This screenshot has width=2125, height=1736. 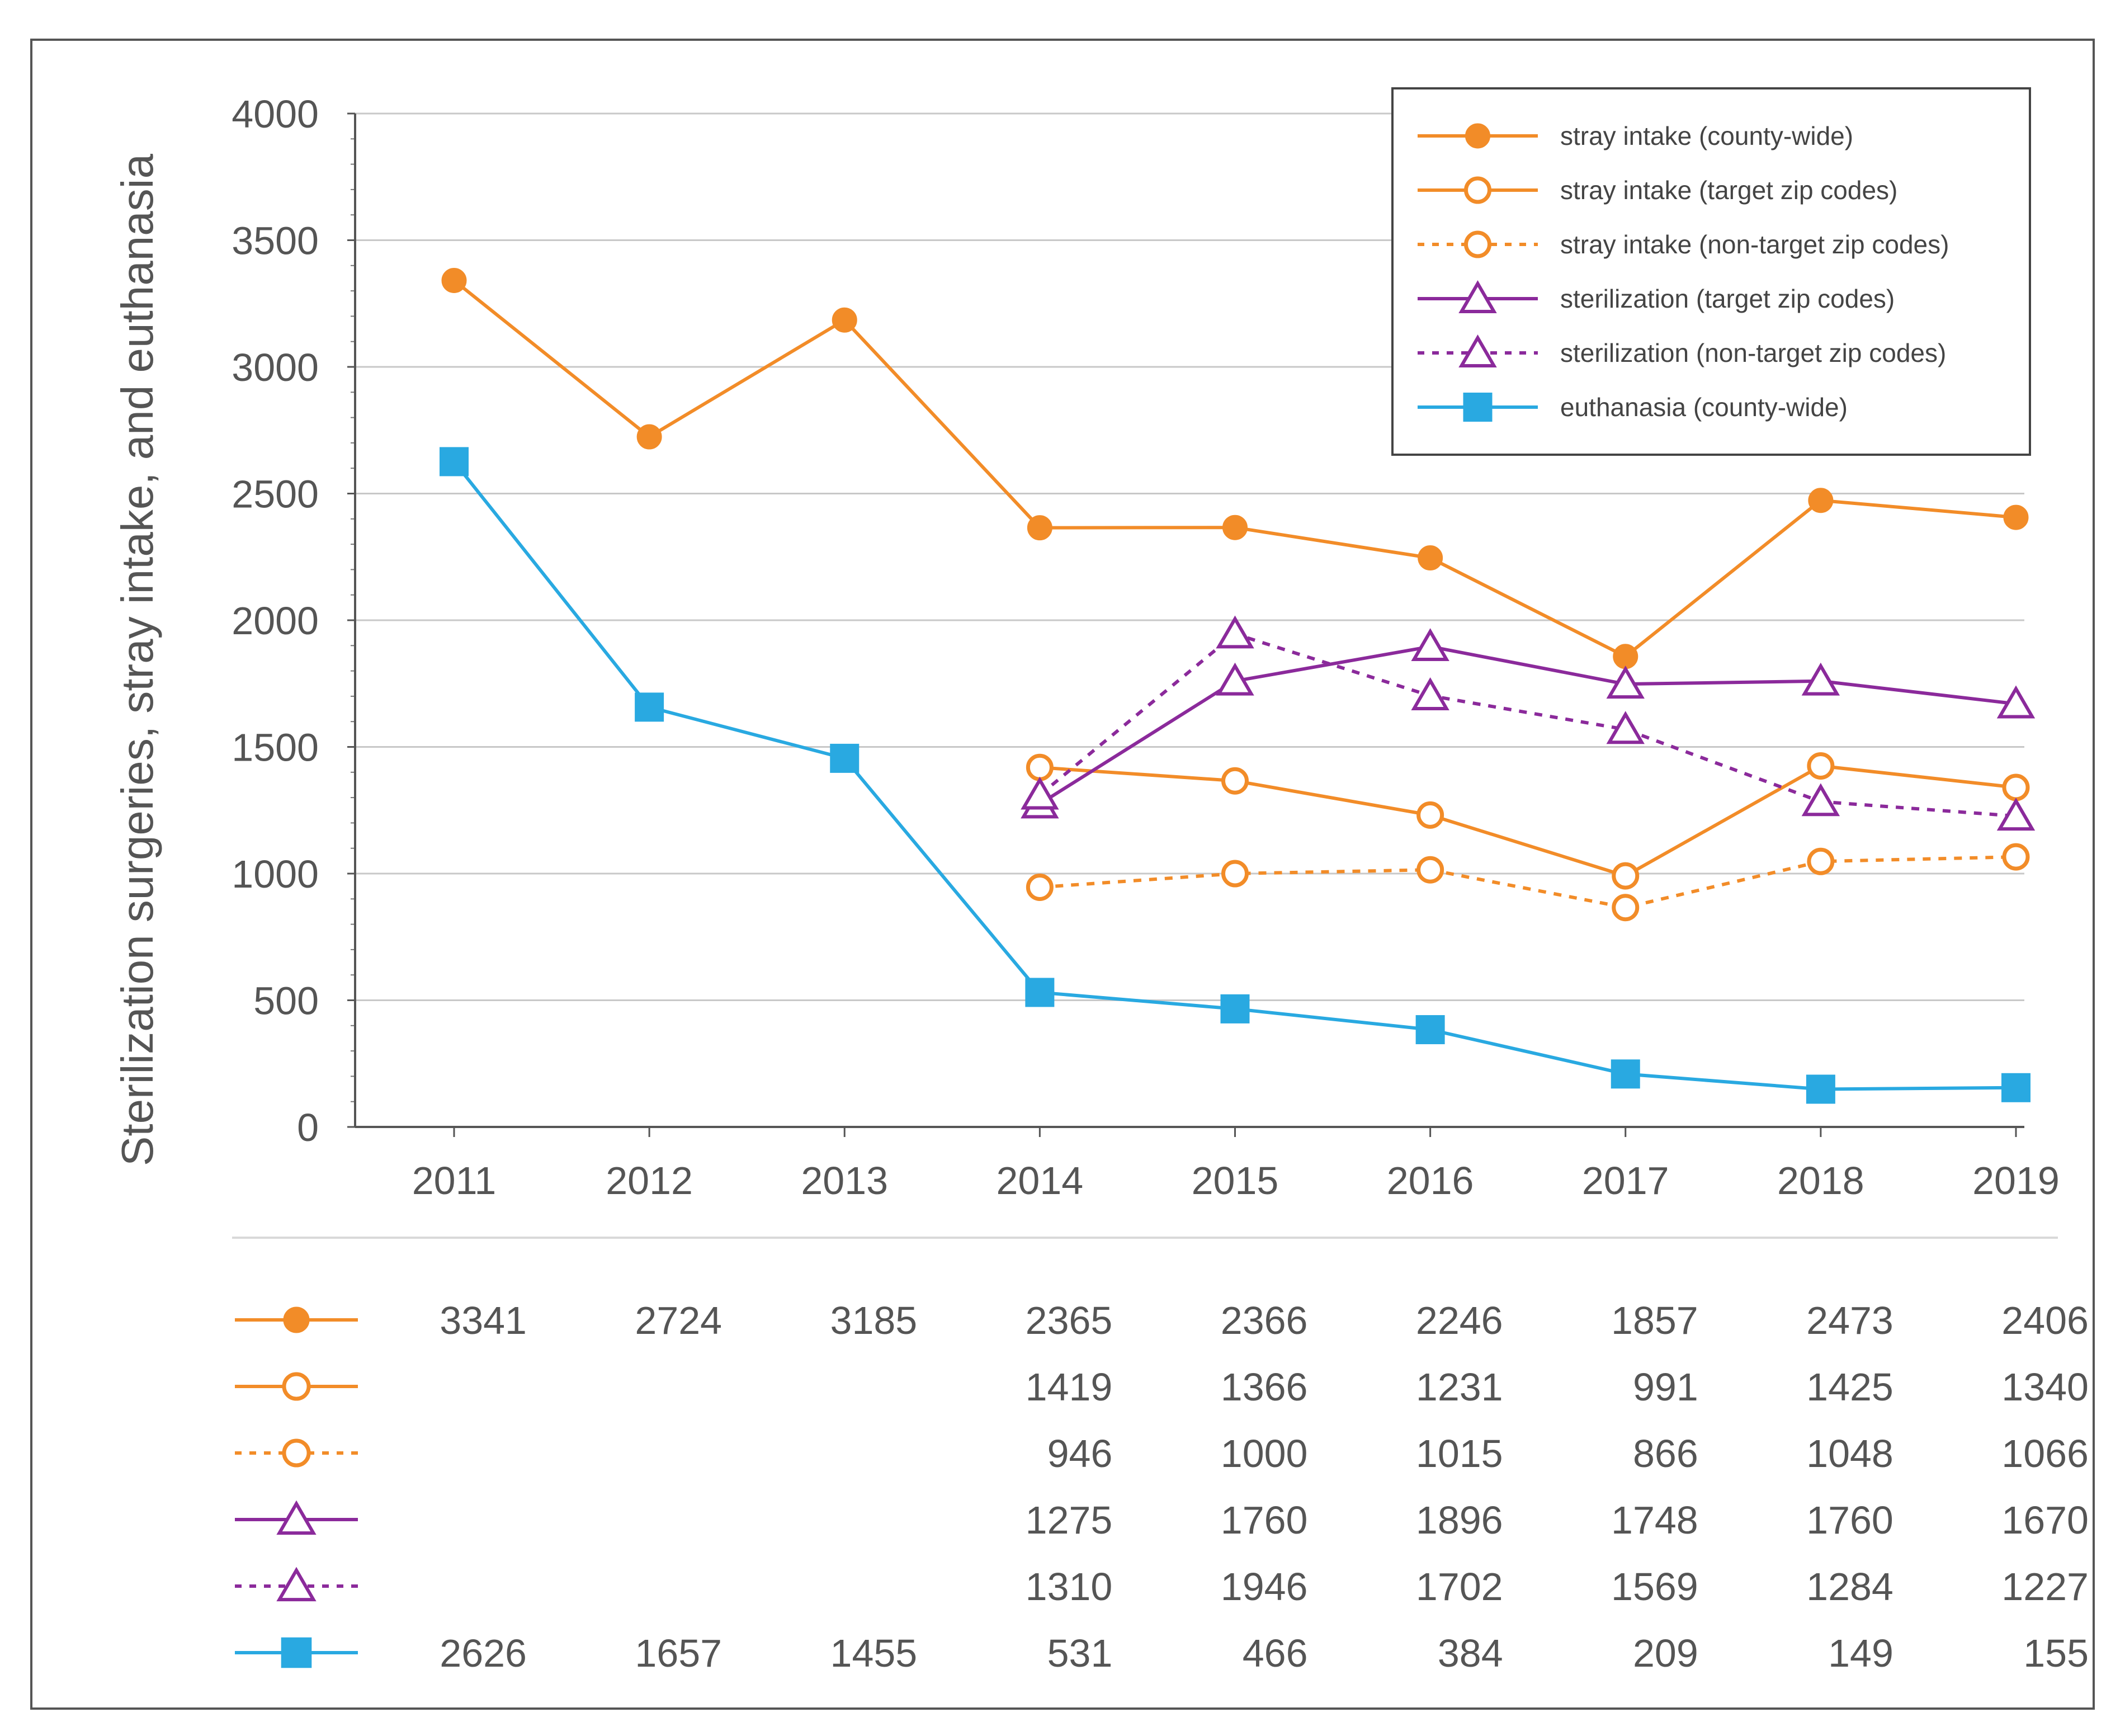 I want to click on table-value: 1569, so click(x=1655, y=1587).